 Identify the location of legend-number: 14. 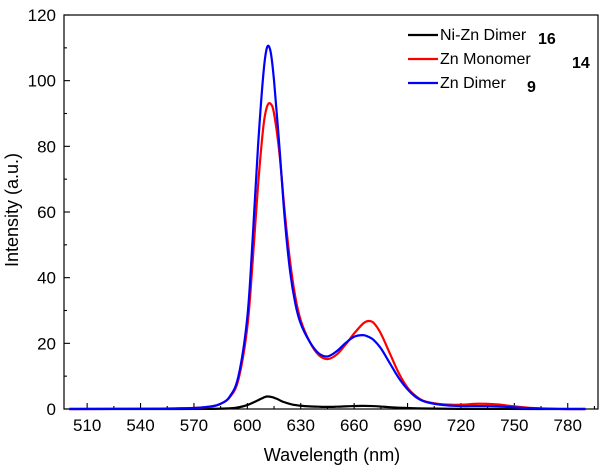
(581, 63).